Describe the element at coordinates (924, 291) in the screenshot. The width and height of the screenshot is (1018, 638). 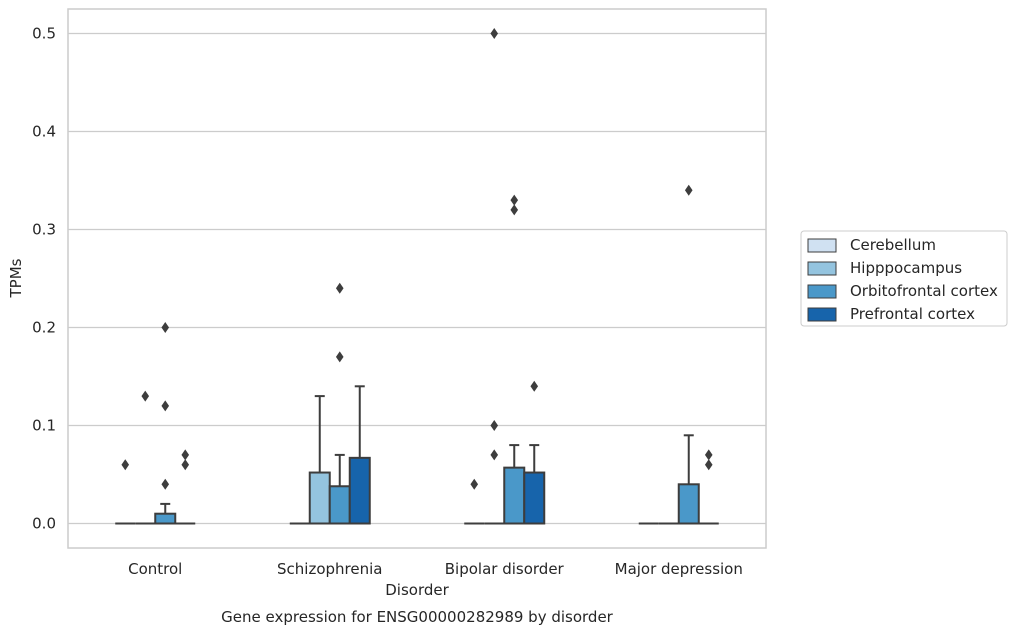
I see `legend-label: Orbitofrontal cortex` at that location.